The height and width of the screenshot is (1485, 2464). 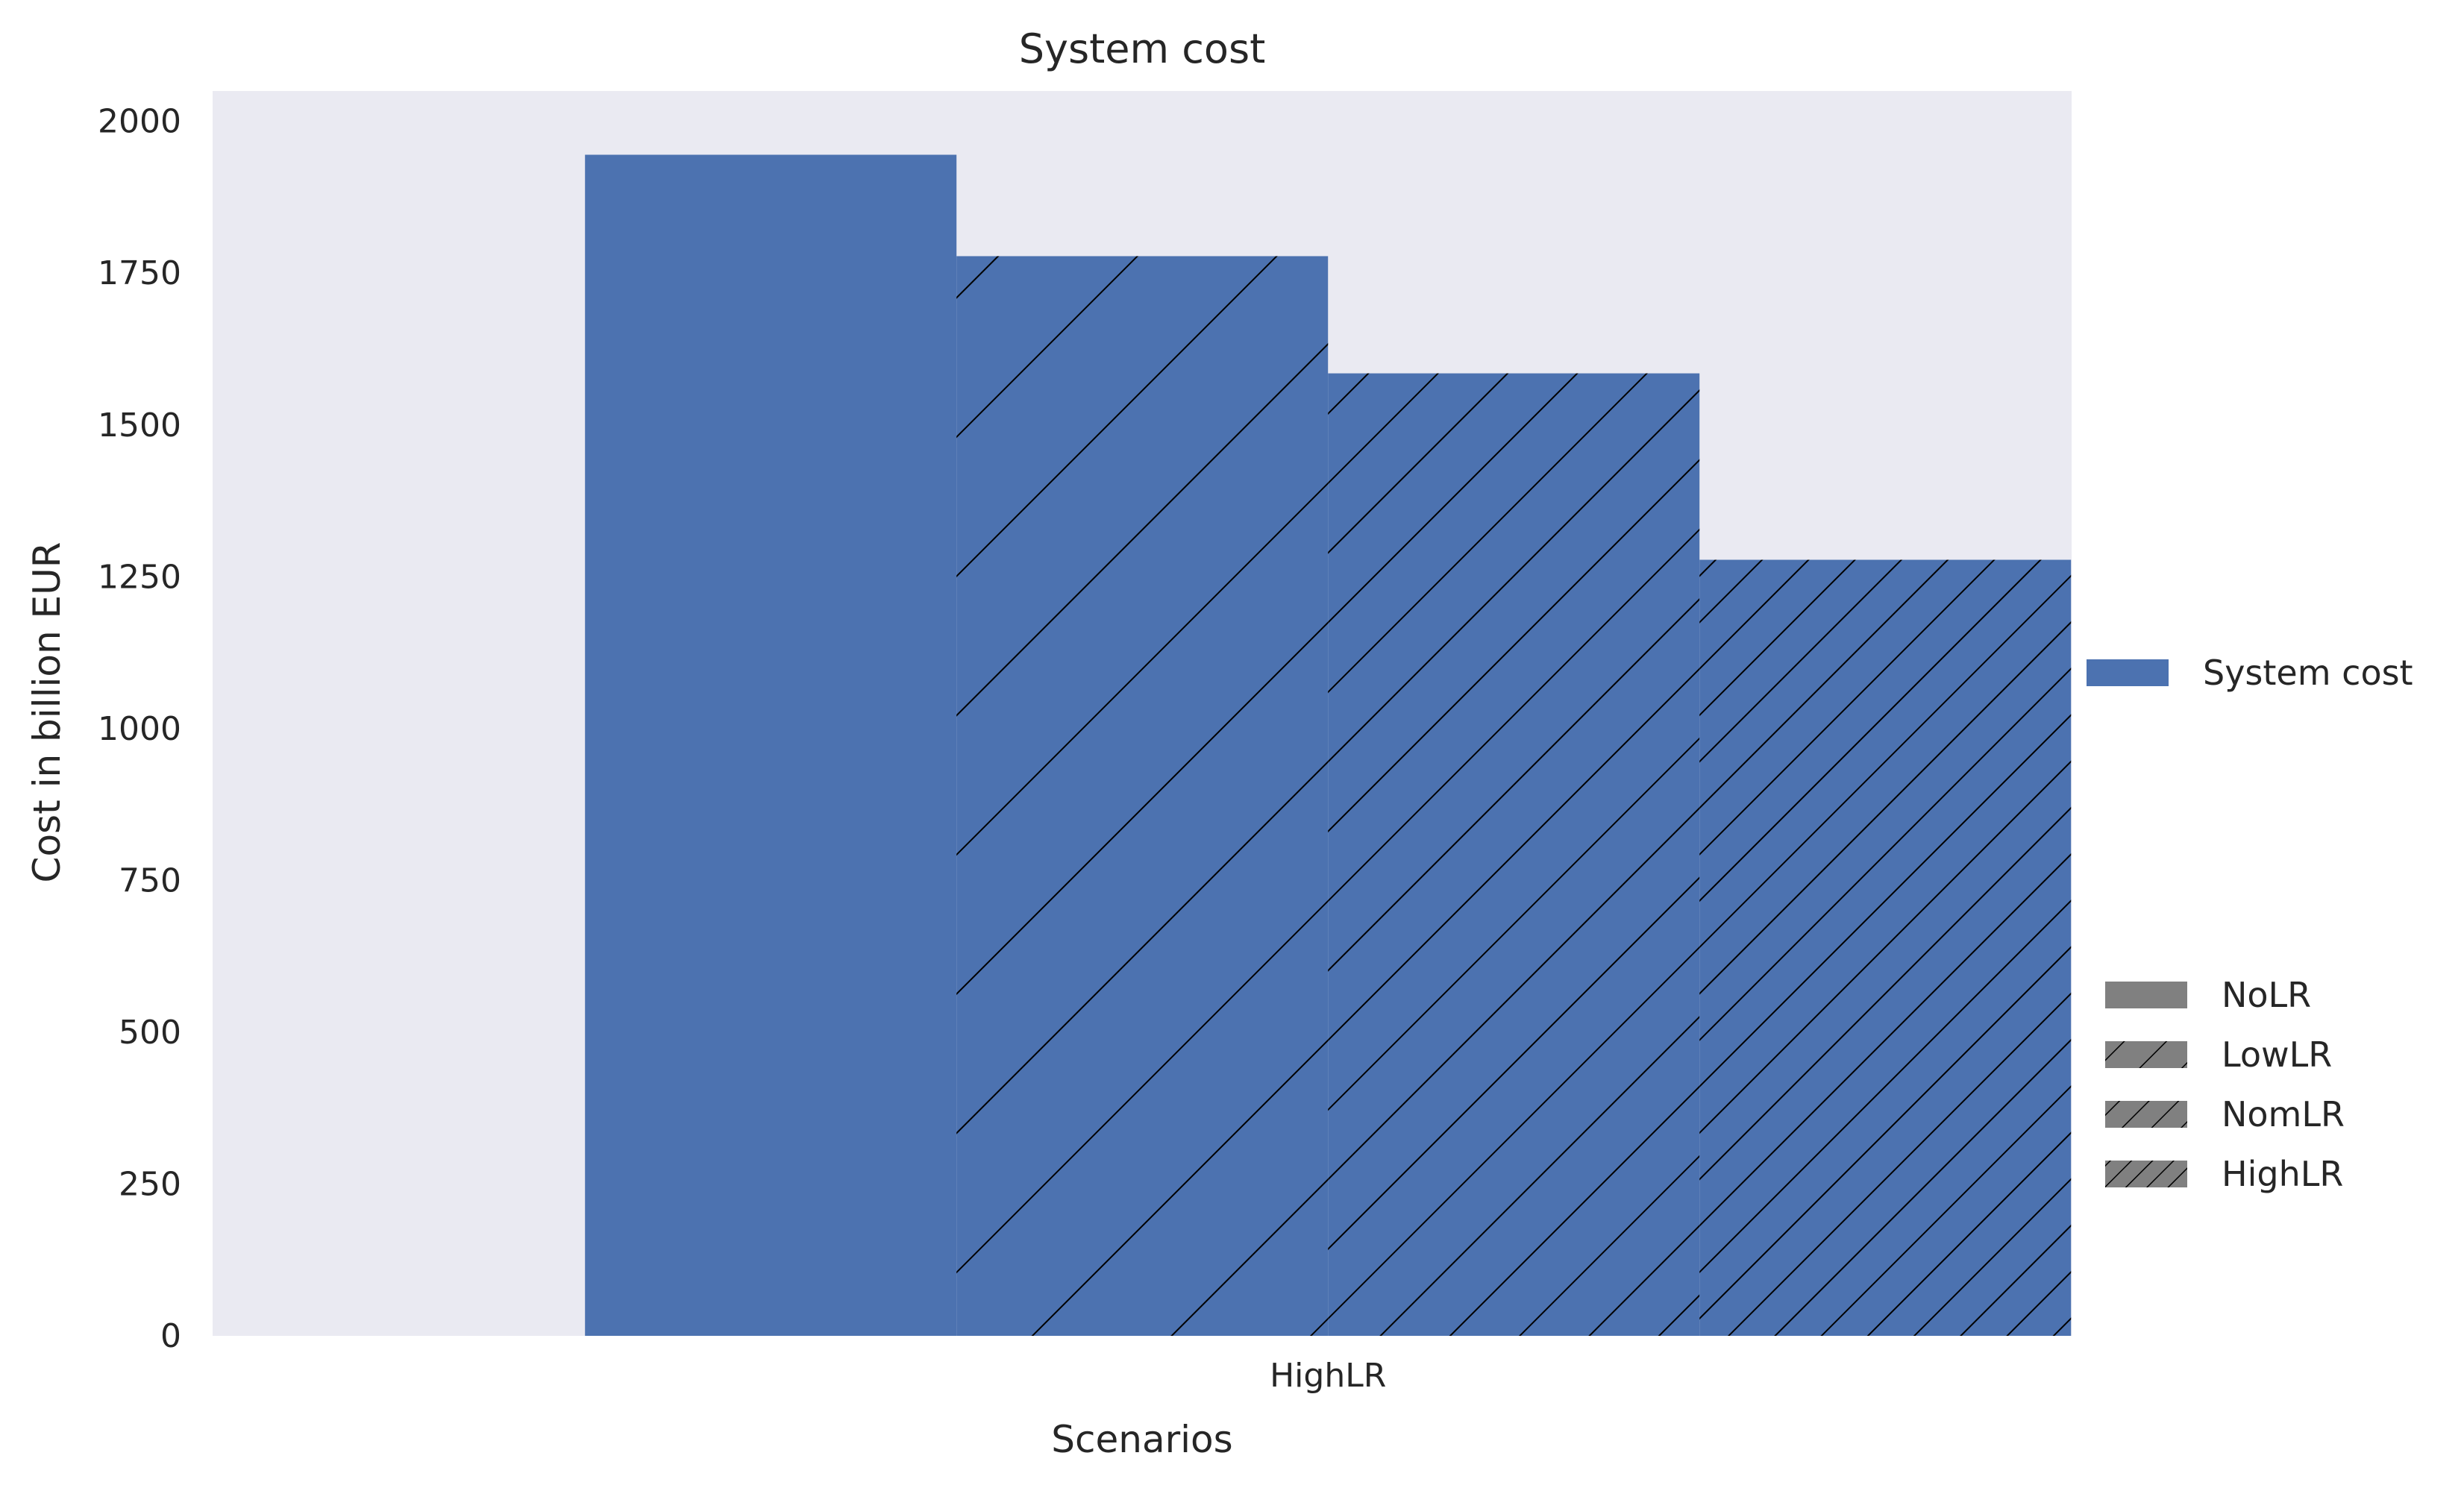 What do you see at coordinates (2146, 995) in the screenshot?
I see `hatch-legend-swatch-nolr` at bounding box center [2146, 995].